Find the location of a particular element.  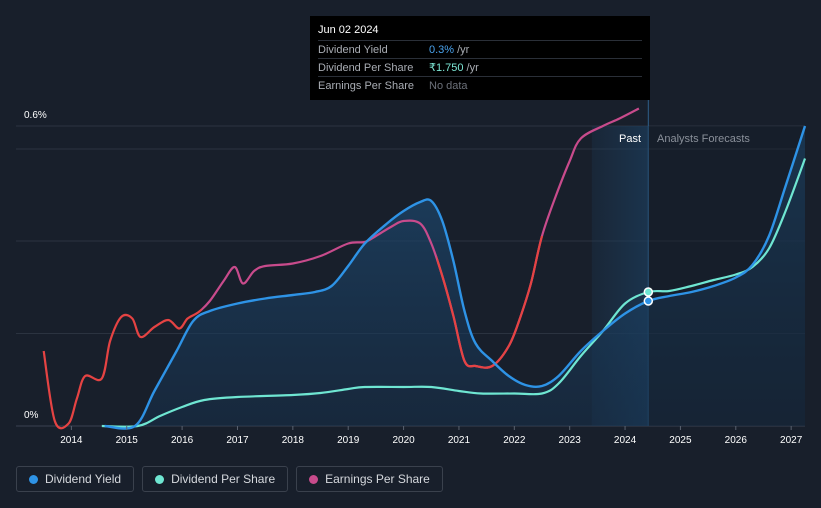

eps-line-early is located at coordinates (122, 369).